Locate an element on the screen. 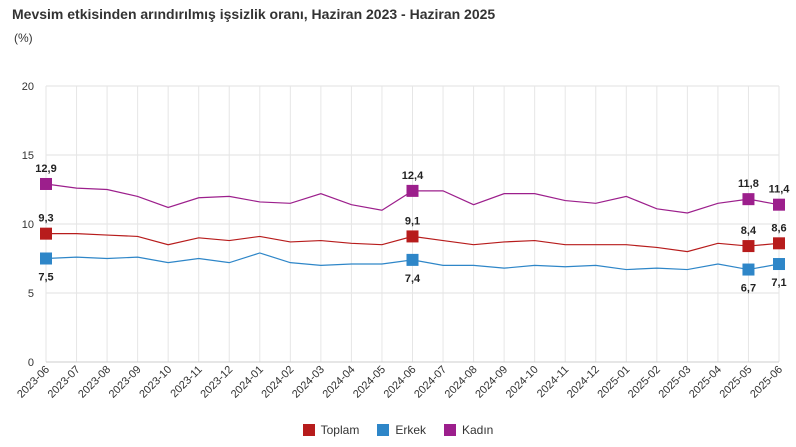  x-tick-label: 2024-08 is located at coordinates (461, 382).